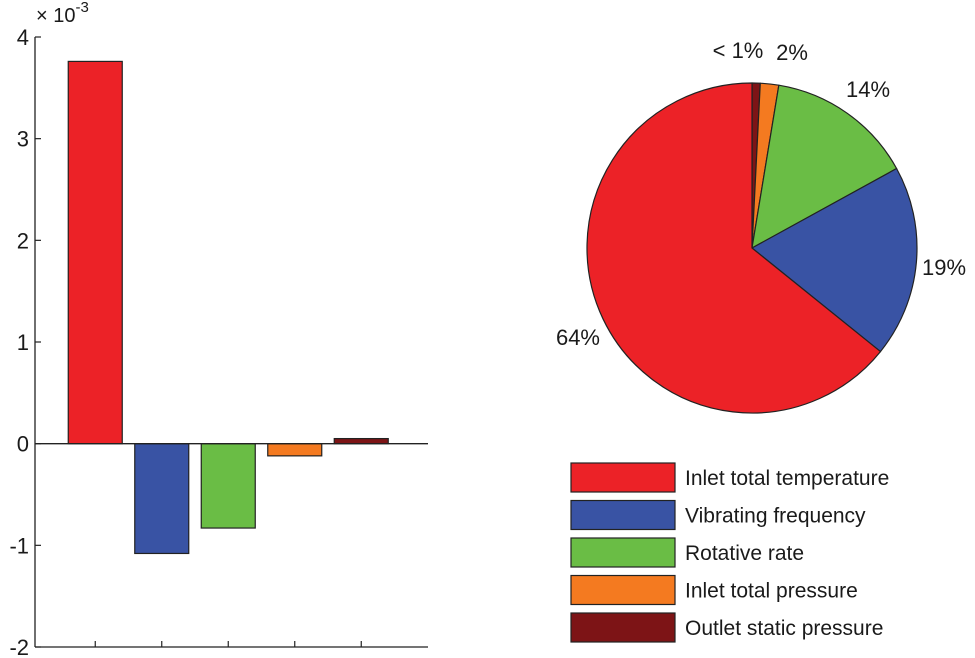  I want to click on y-tick-label: -2, so click(19, 646).